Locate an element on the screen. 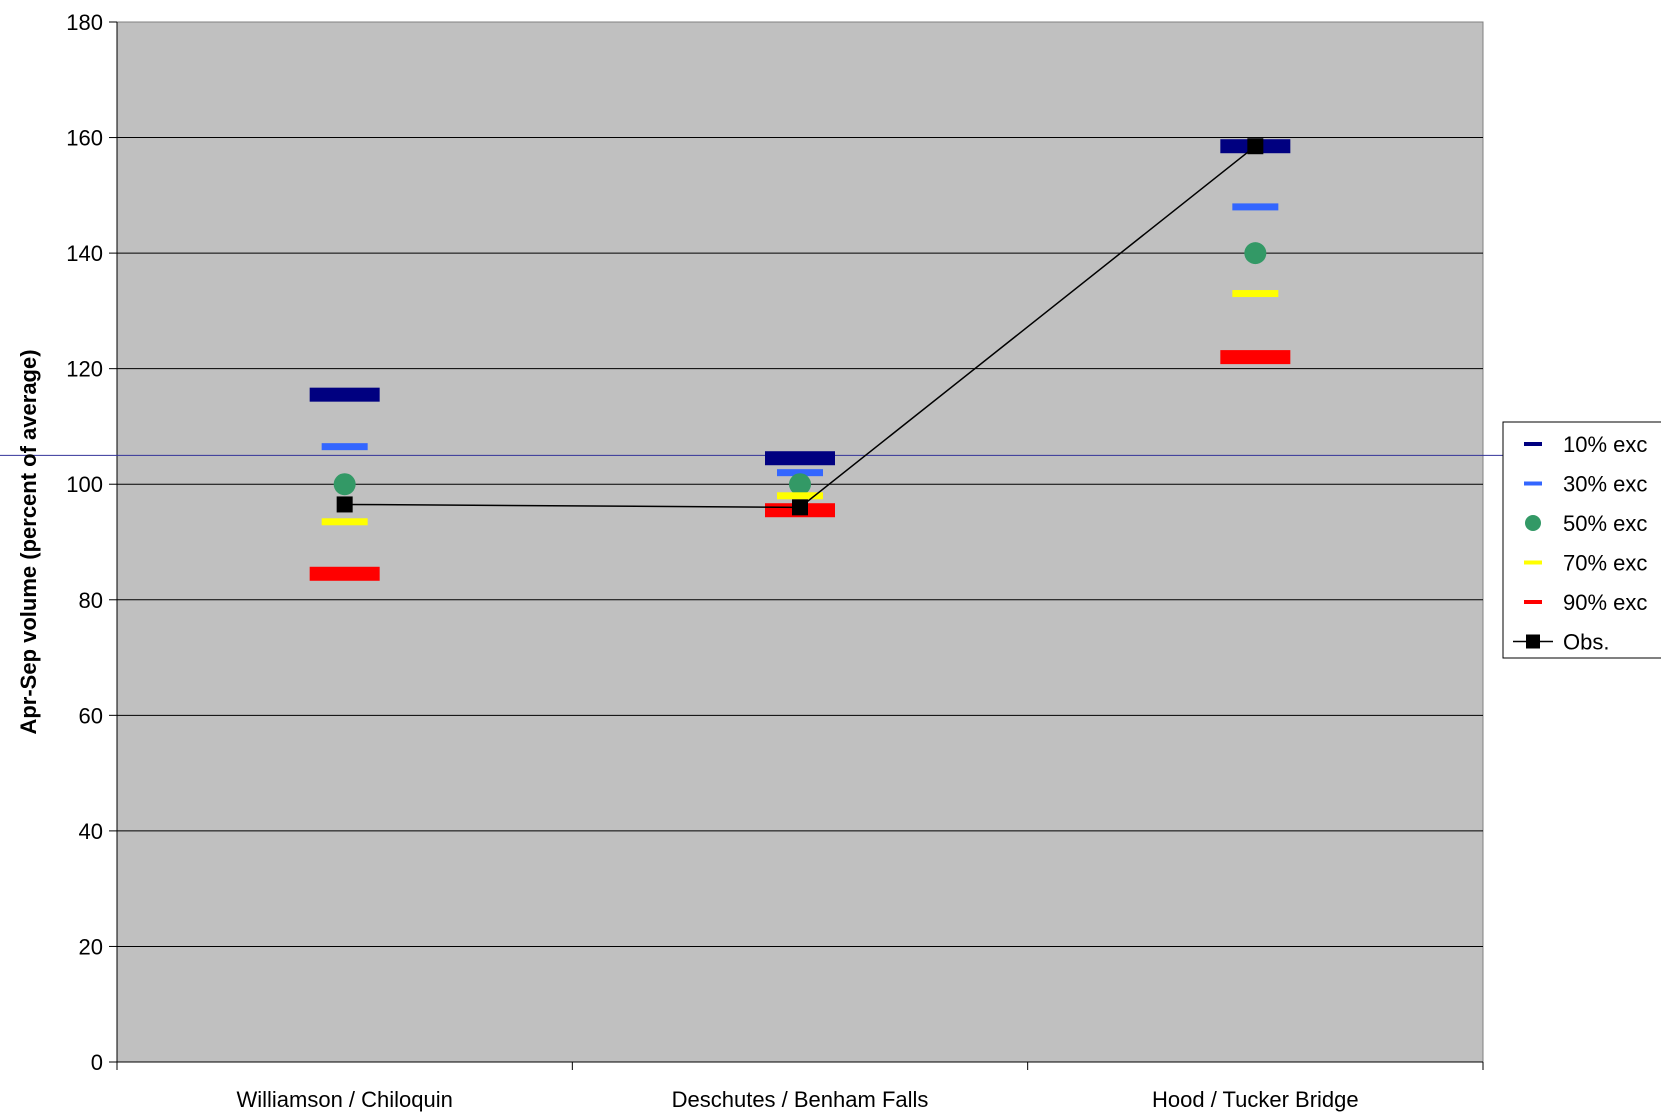 The height and width of the screenshot is (1114, 1661). legend: 10% exc 30% exc 50% exc 70% exc 90% exc Obs. is located at coordinates (1581, 540).